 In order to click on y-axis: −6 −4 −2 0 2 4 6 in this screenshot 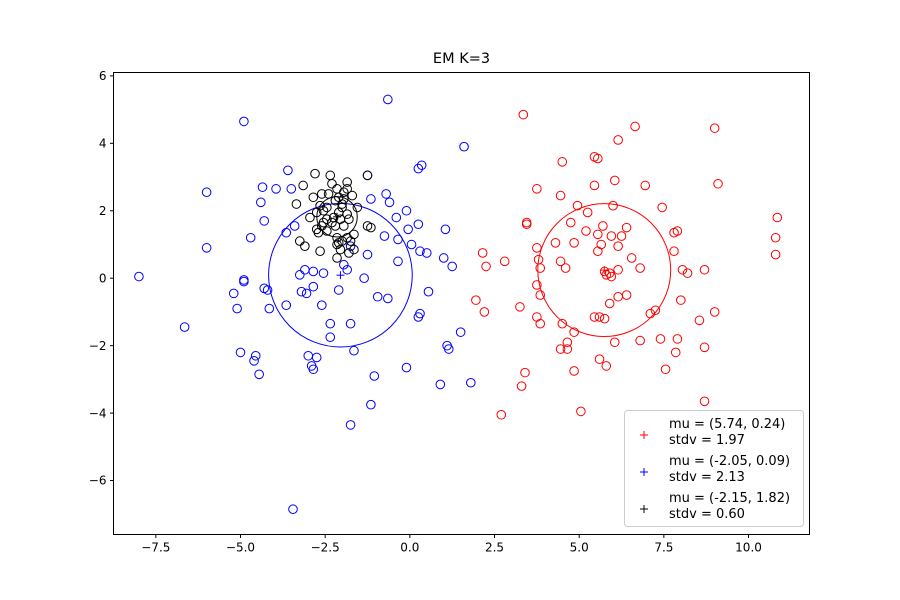, I will do `click(101, 278)`.